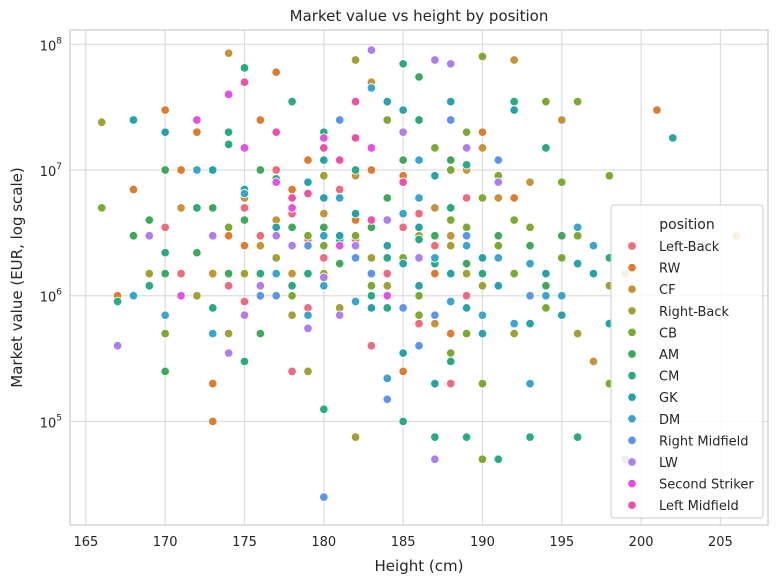  Describe the element at coordinates (706, 485) in the screenshot. I see `legend-label: Second Striker` at that location.